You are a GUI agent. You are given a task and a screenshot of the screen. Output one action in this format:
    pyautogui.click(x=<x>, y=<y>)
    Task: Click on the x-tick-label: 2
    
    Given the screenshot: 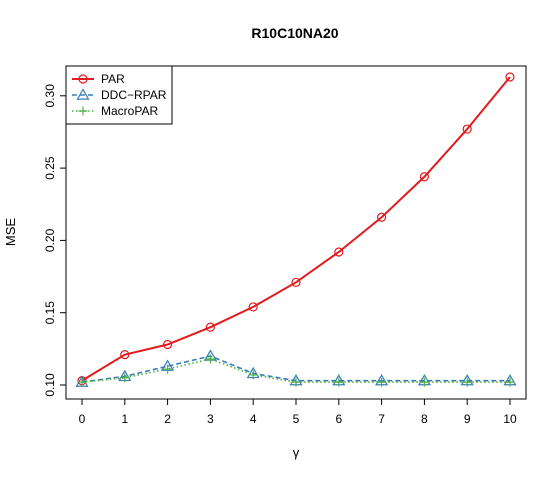 What is the action you would take?
    pyautogui.click(x=167, y=419)
    